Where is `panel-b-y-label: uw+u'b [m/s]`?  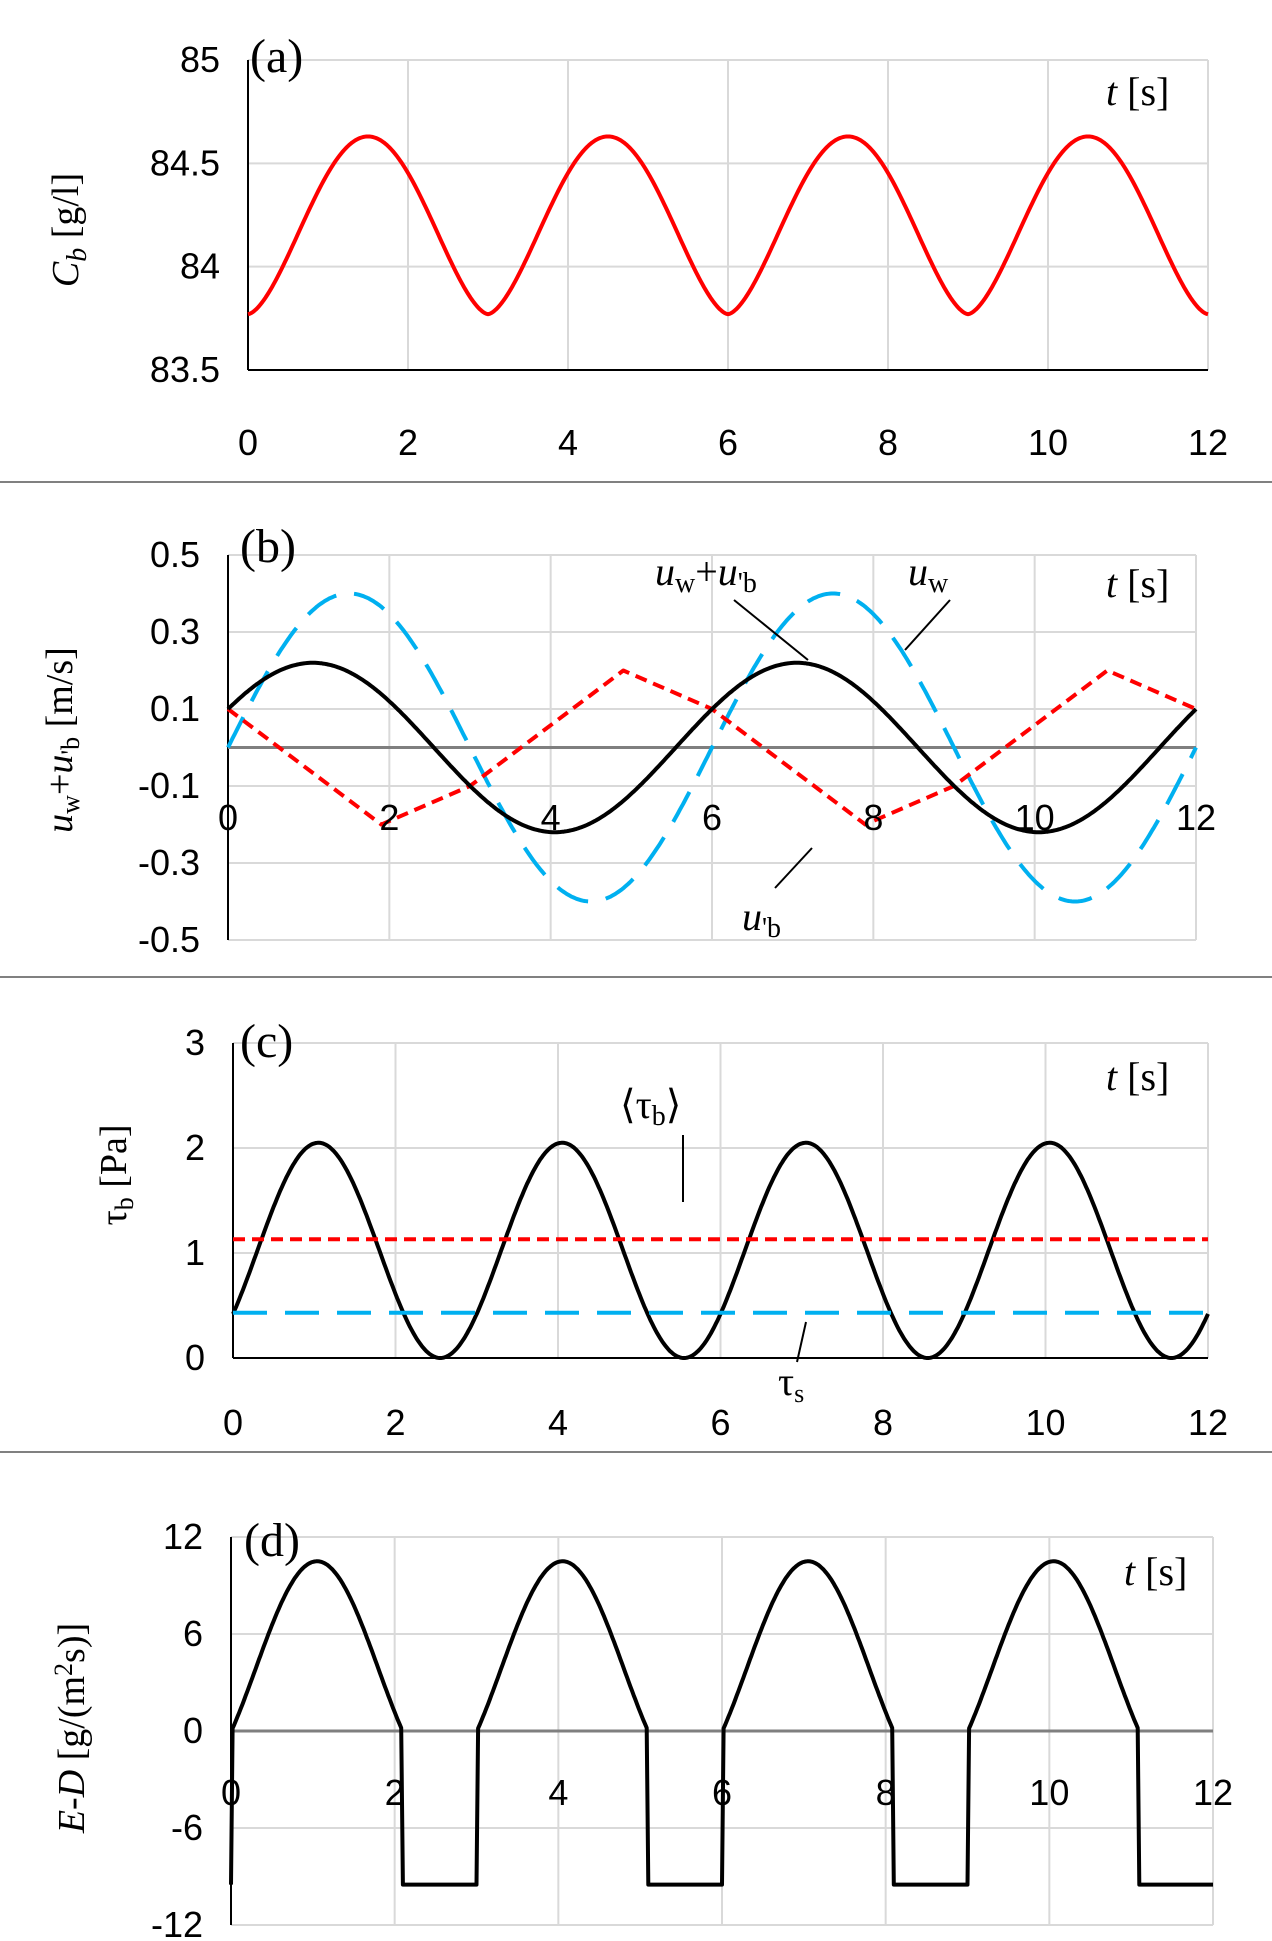
panel-b-y-label: uw+u'b [m/s] is located at coordinates (62, 740).